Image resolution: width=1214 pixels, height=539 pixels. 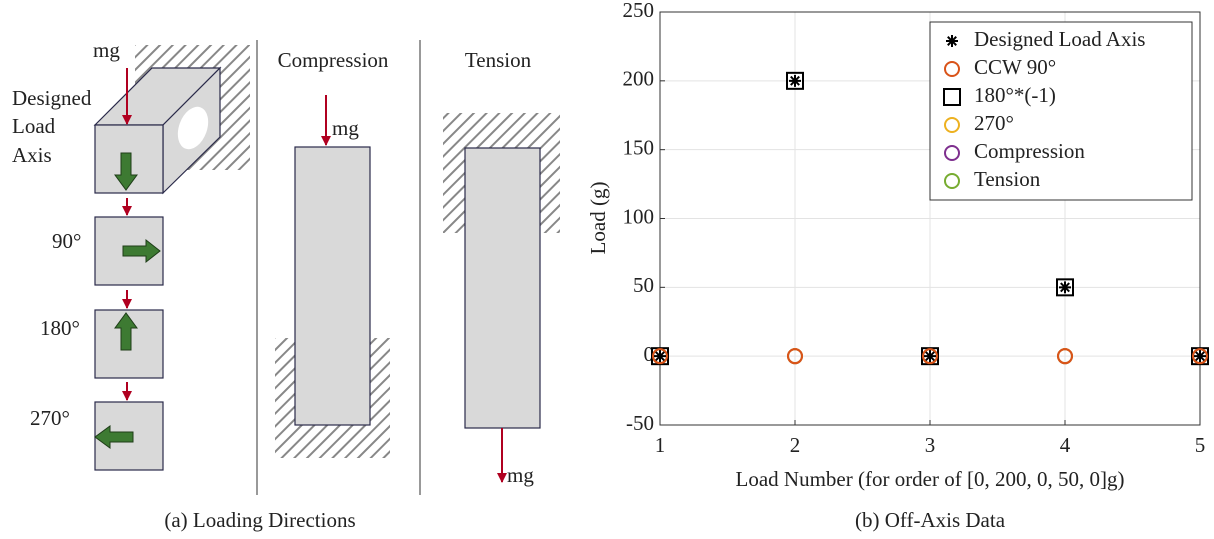 What do you see at coordinates (193, 128) in the screenshot?
I see `hole` at bounding box center [193, 128].